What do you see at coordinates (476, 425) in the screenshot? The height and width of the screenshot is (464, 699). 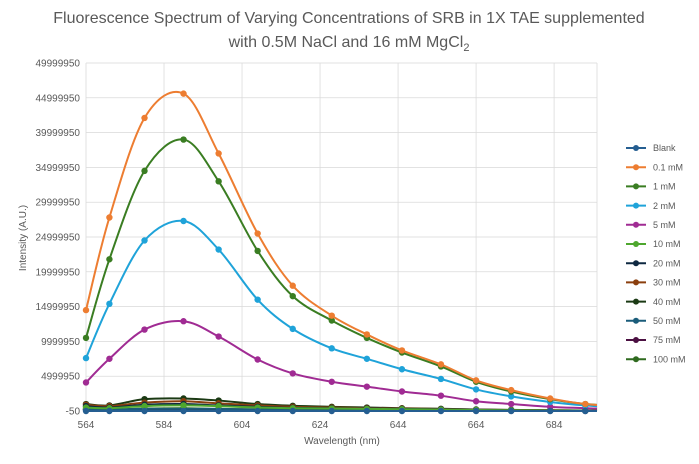 I see `x-tick-label: 664` at bounding box center [476, 425].